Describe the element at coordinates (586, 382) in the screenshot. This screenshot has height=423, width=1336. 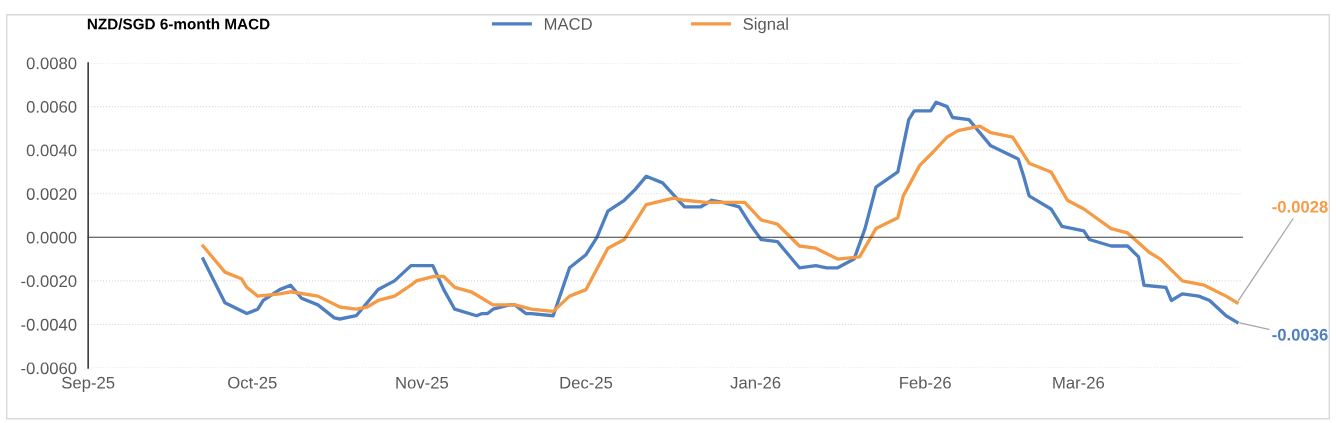
I see `x-tick-label: Dec-25` at that location.